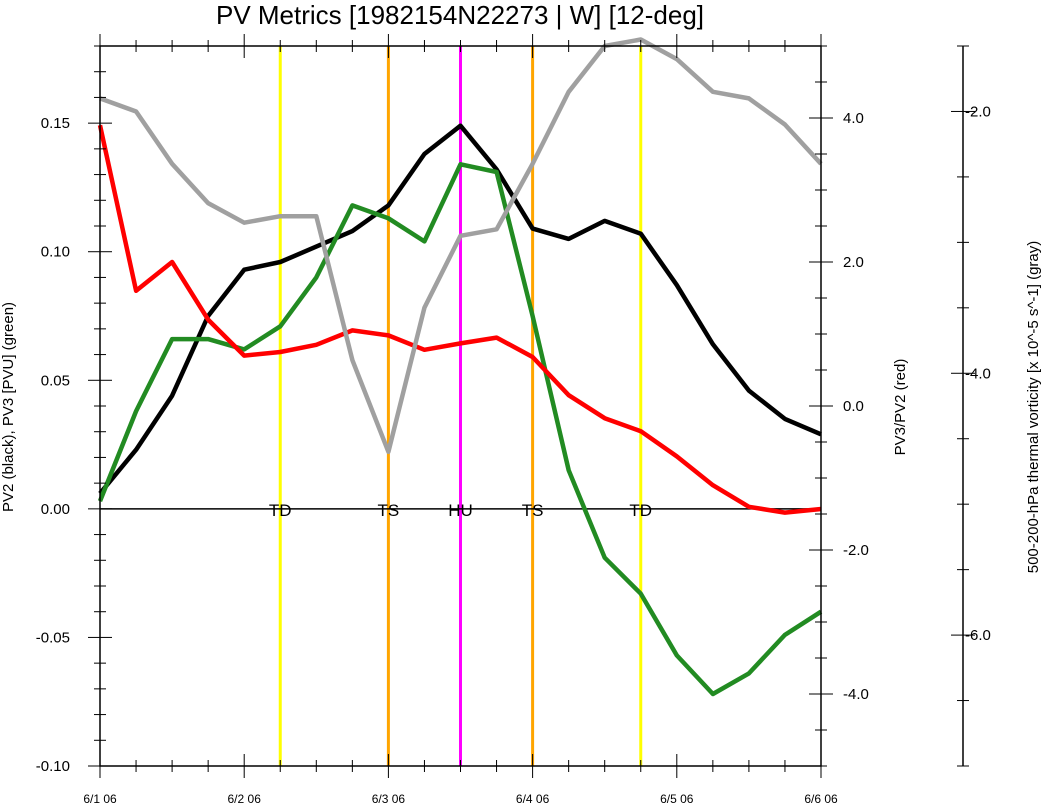  I want to click on right-y-axis: -4.0 -2.0 0.0 2.0 4.0, so click(839, 406).